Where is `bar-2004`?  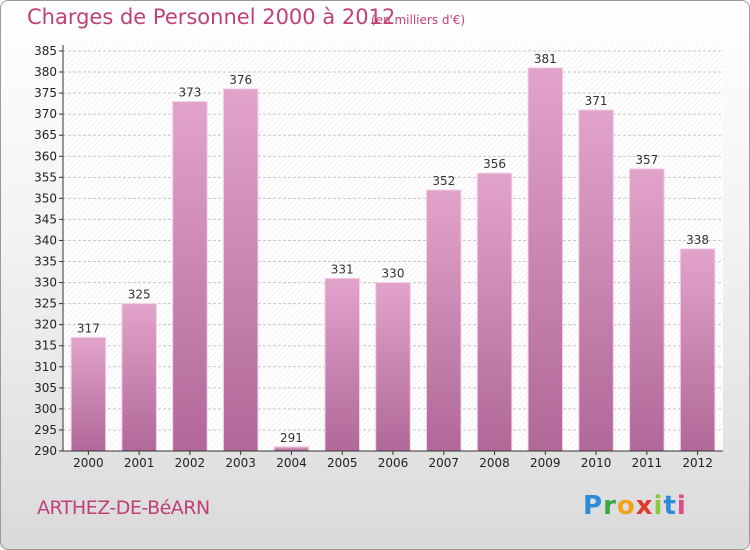 bar-2004 is located at coordinates (291, 449).